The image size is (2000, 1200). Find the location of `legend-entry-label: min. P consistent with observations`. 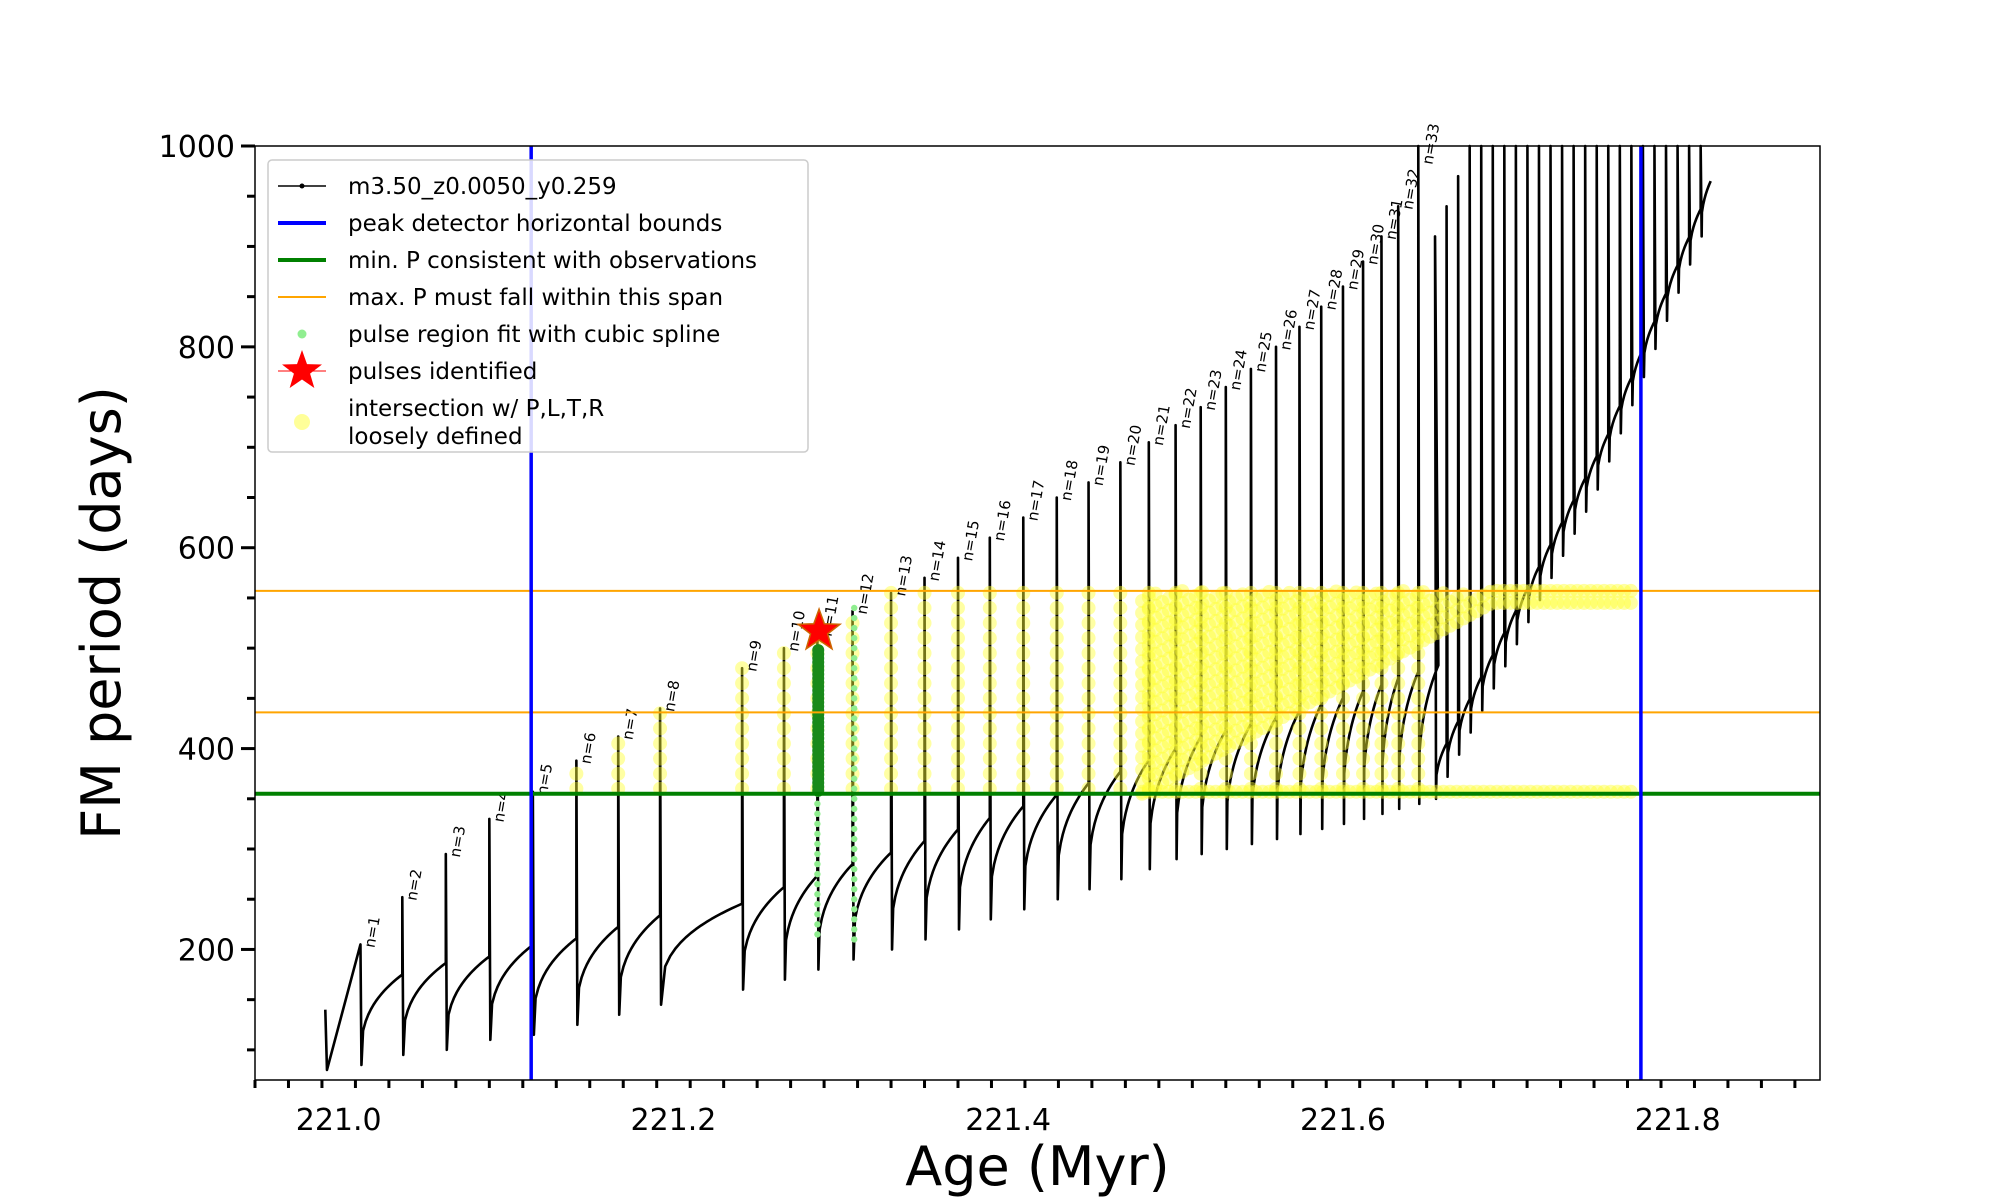

legend-entry-label: min. P consistent with observations is located at coordinates (552, 261).